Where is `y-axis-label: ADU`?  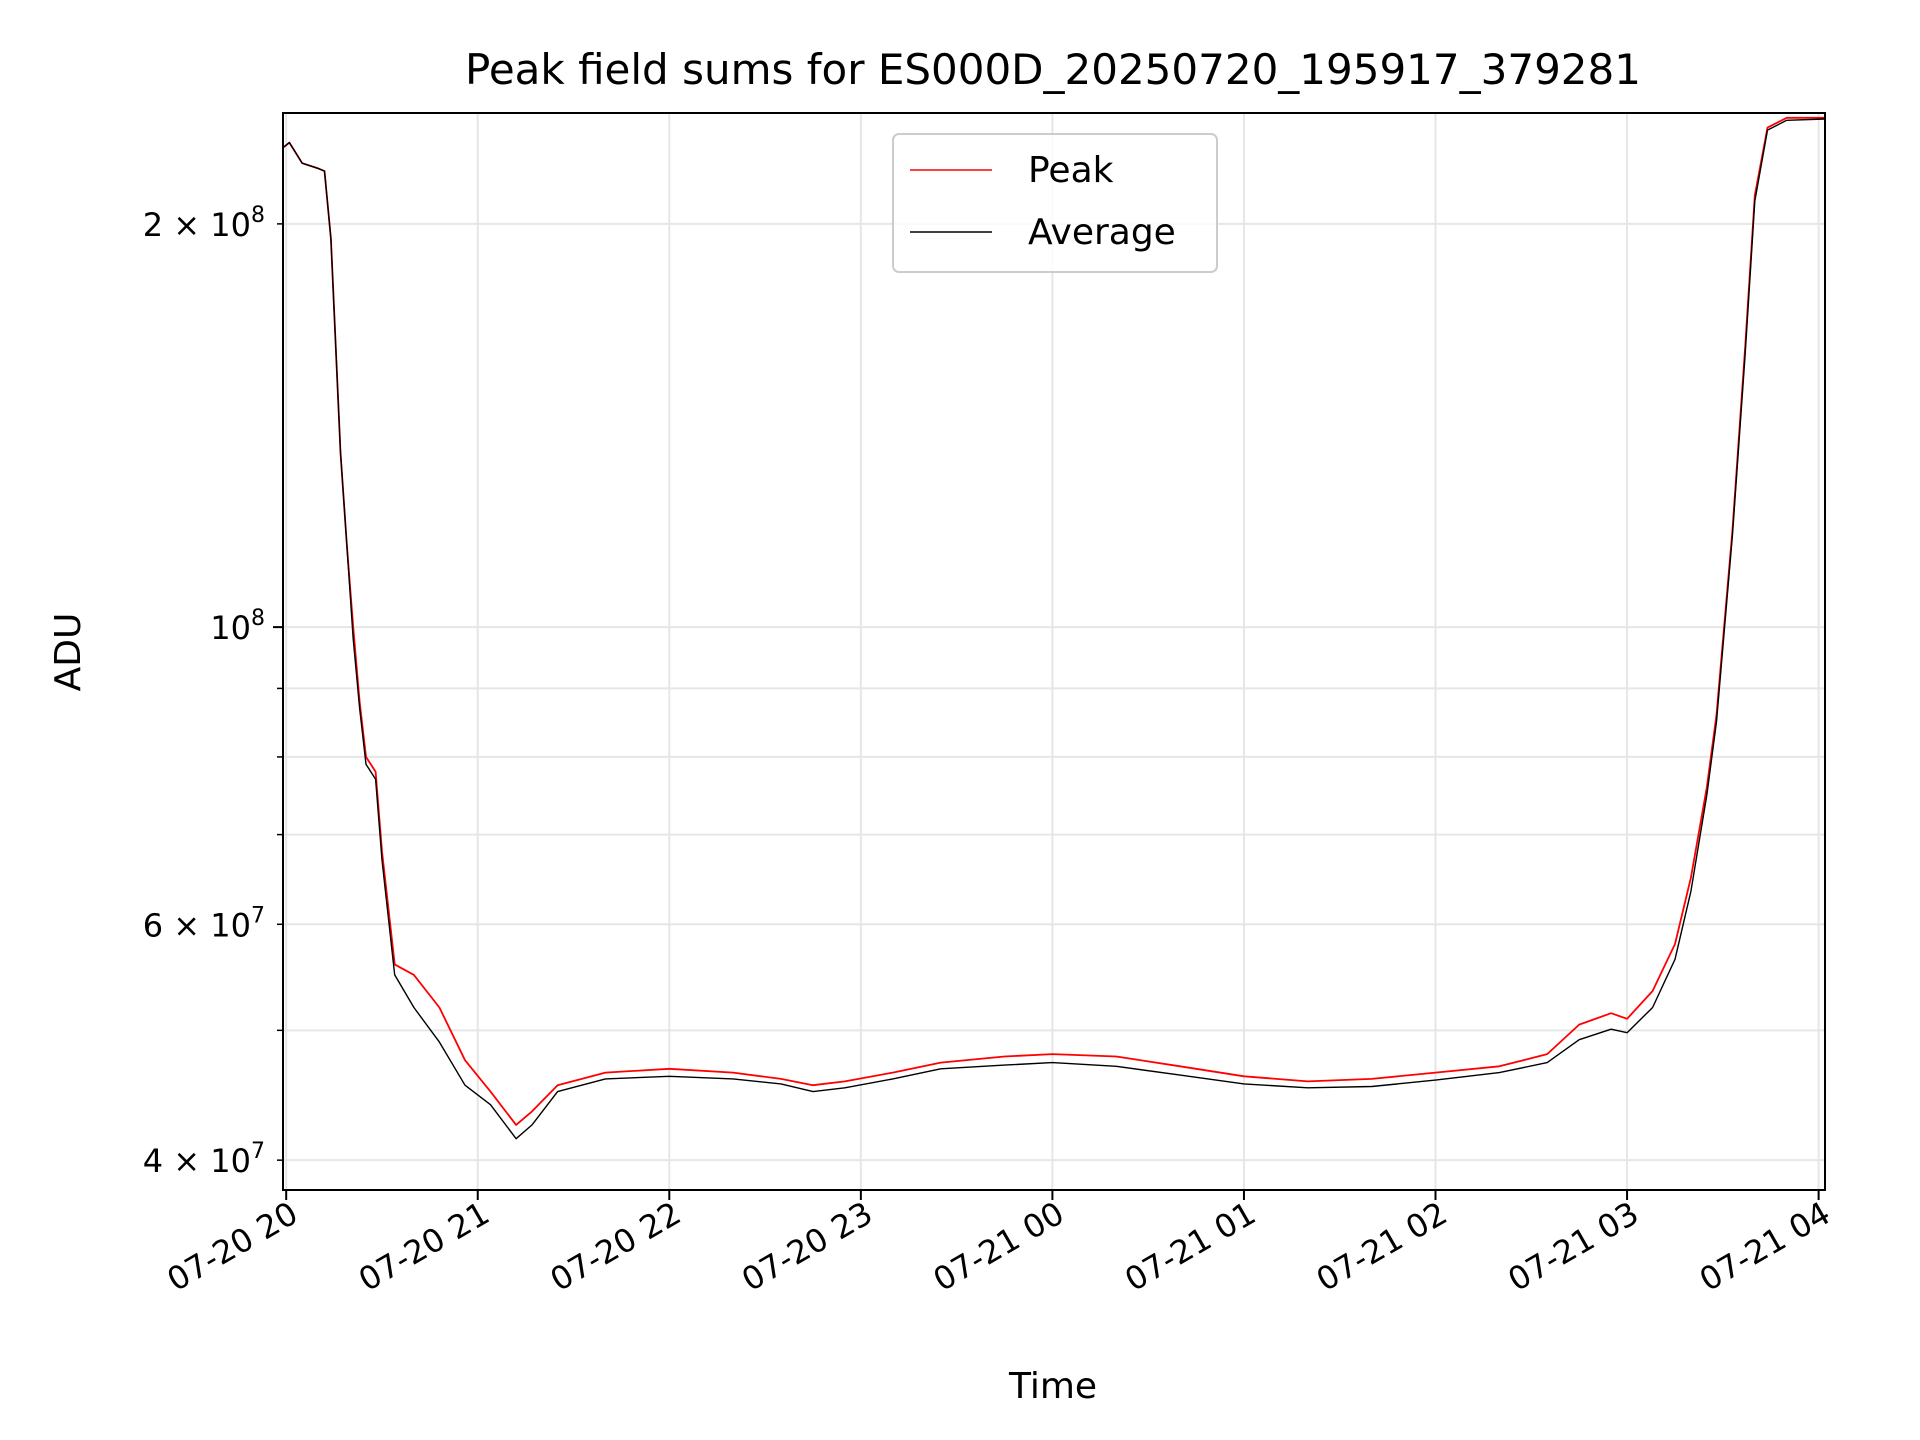 y-axis-label: ADU is located at coordinates (68, 652).